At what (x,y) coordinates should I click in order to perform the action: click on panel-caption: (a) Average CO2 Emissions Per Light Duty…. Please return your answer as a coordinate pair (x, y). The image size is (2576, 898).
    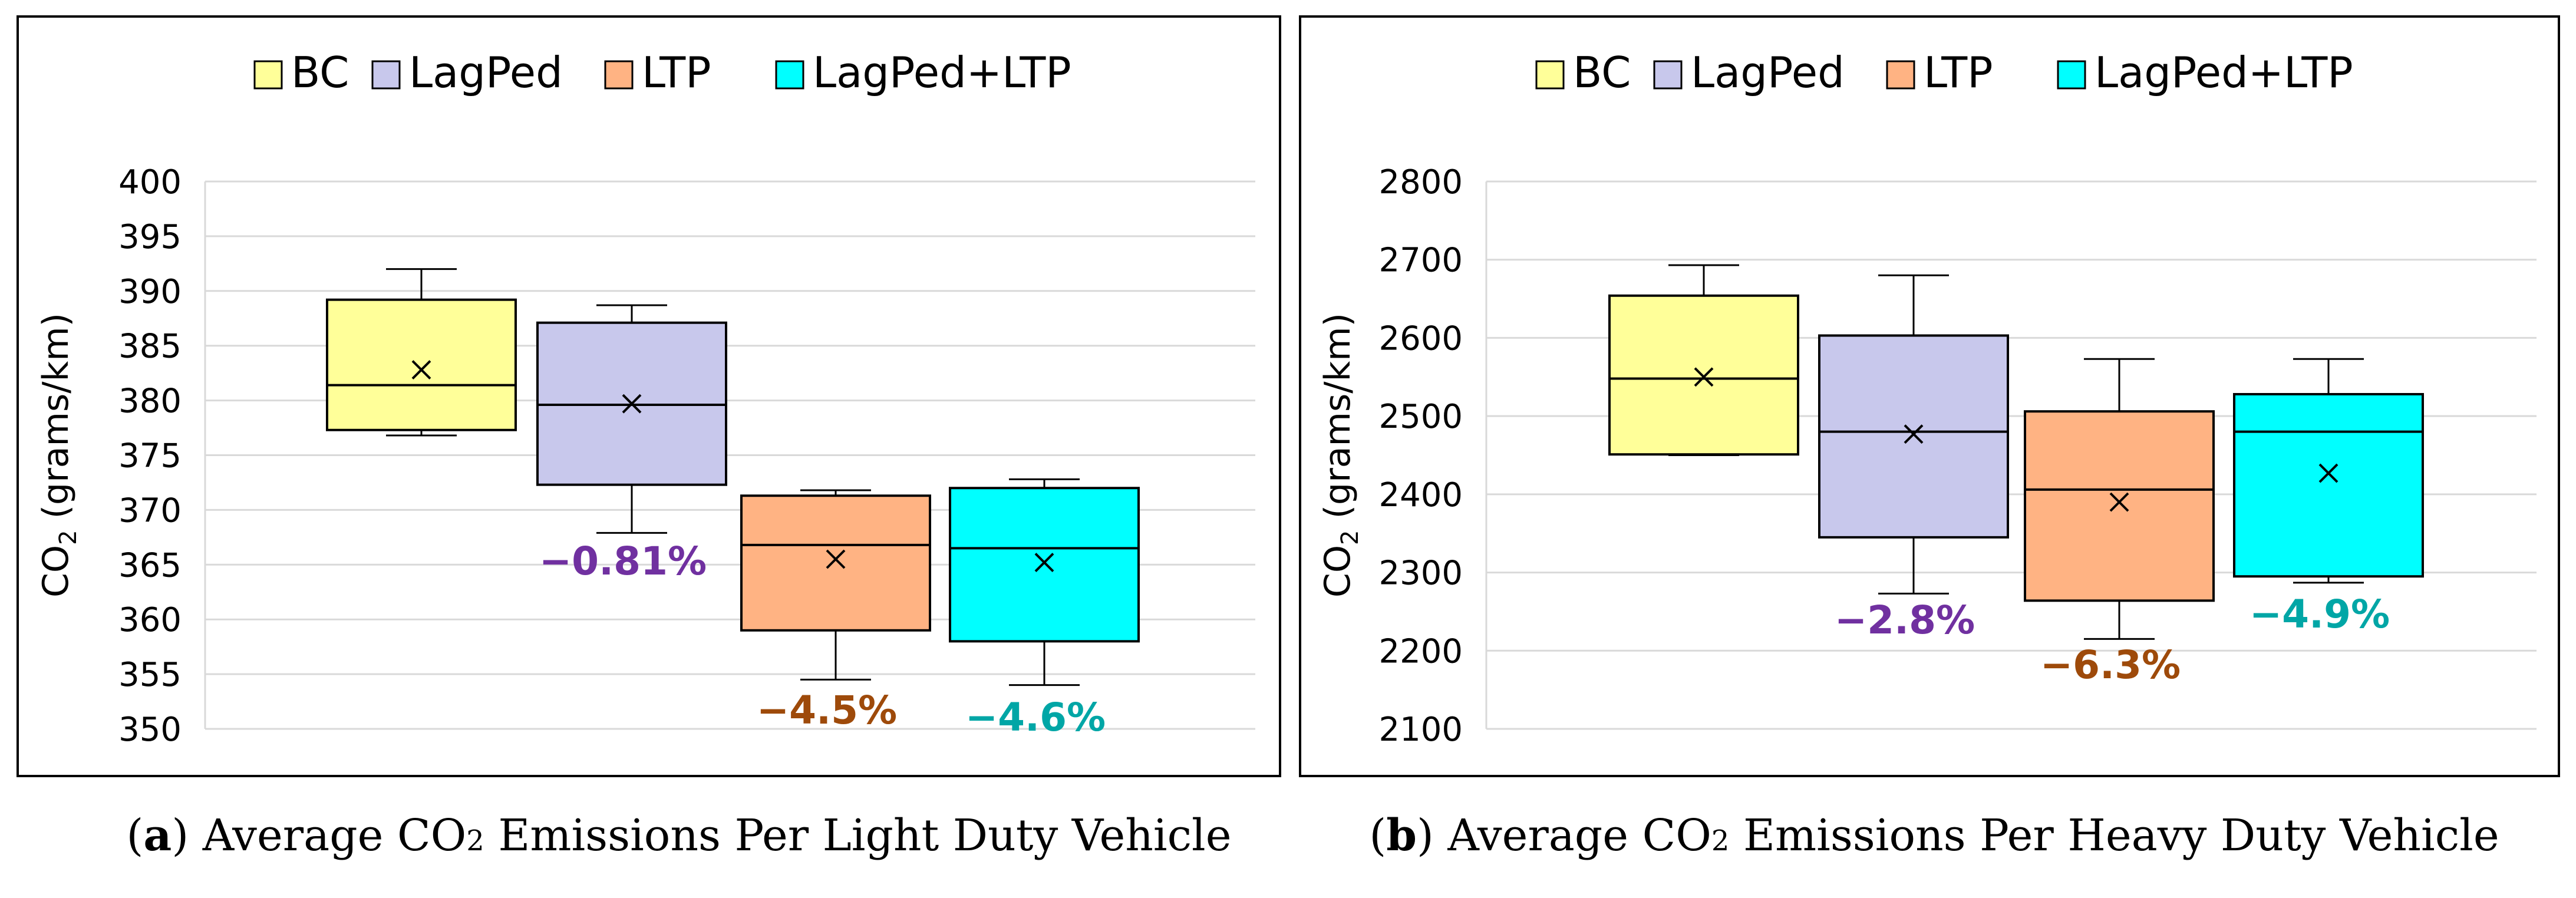
    Looking at the image, I should click on (680, 836).